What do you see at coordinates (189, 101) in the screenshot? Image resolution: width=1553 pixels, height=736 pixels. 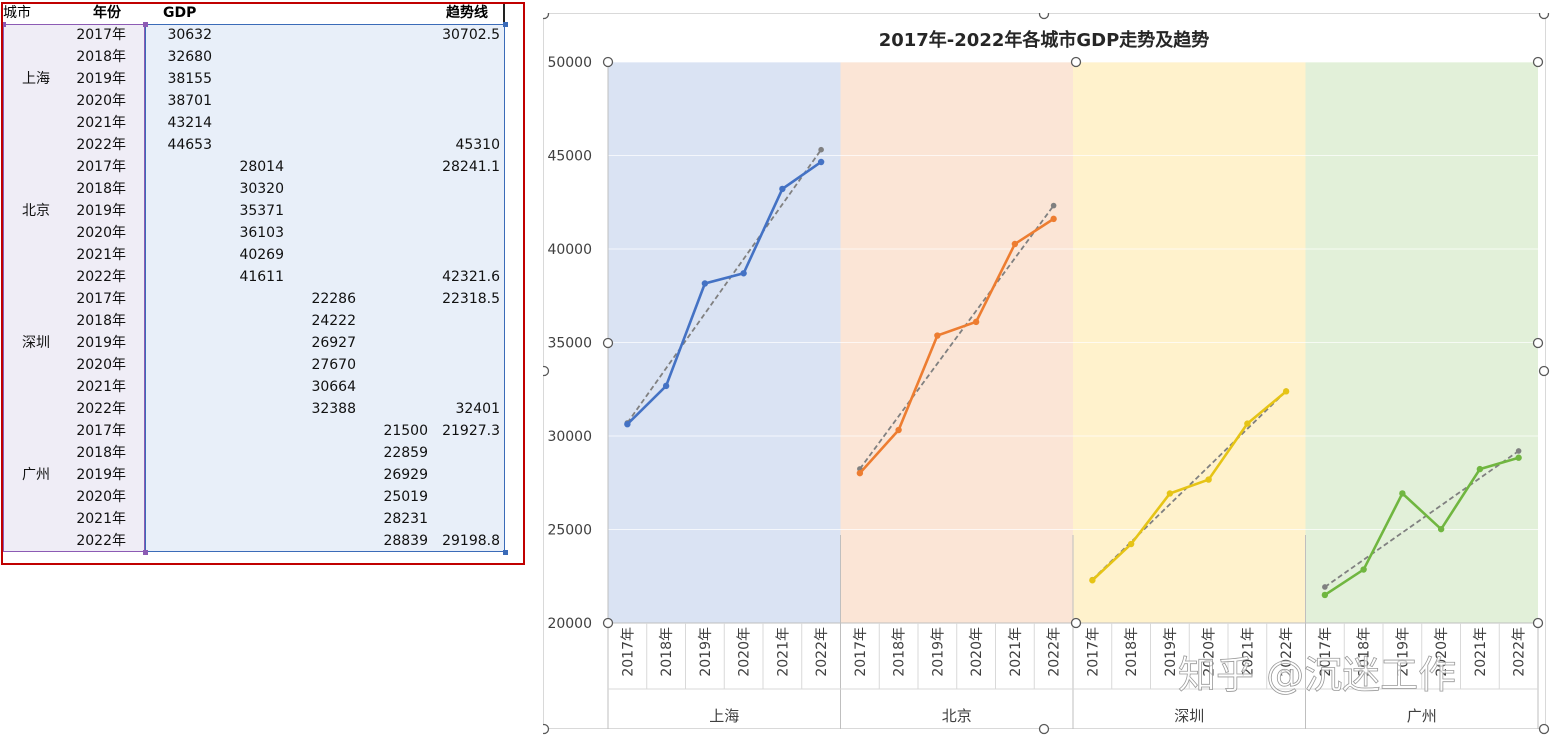 I see `gdp-cell: 38701` at bounding box center [189, 101].